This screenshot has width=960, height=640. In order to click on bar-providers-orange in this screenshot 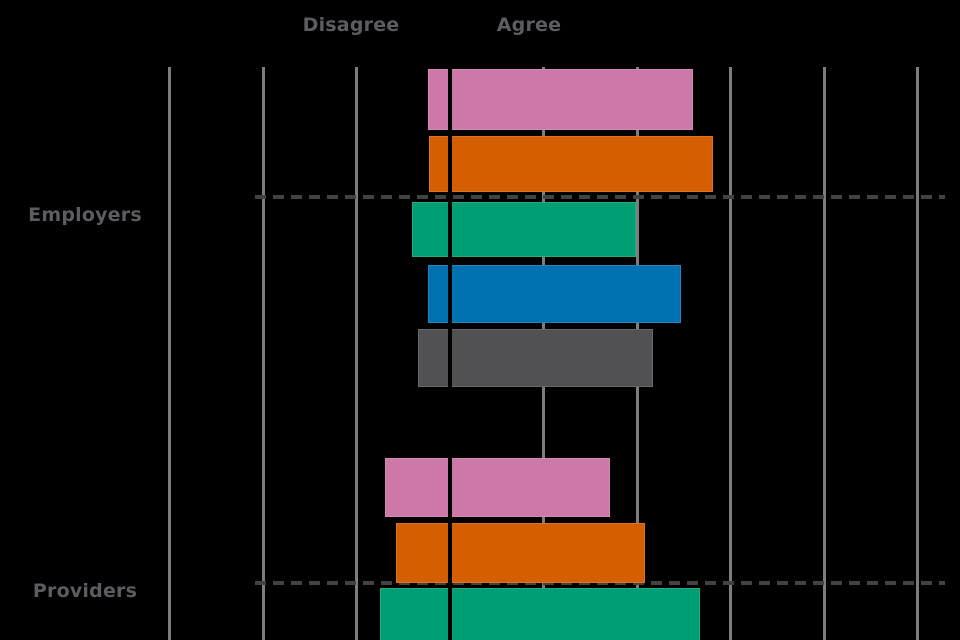, I will do `click(520, 553)`.